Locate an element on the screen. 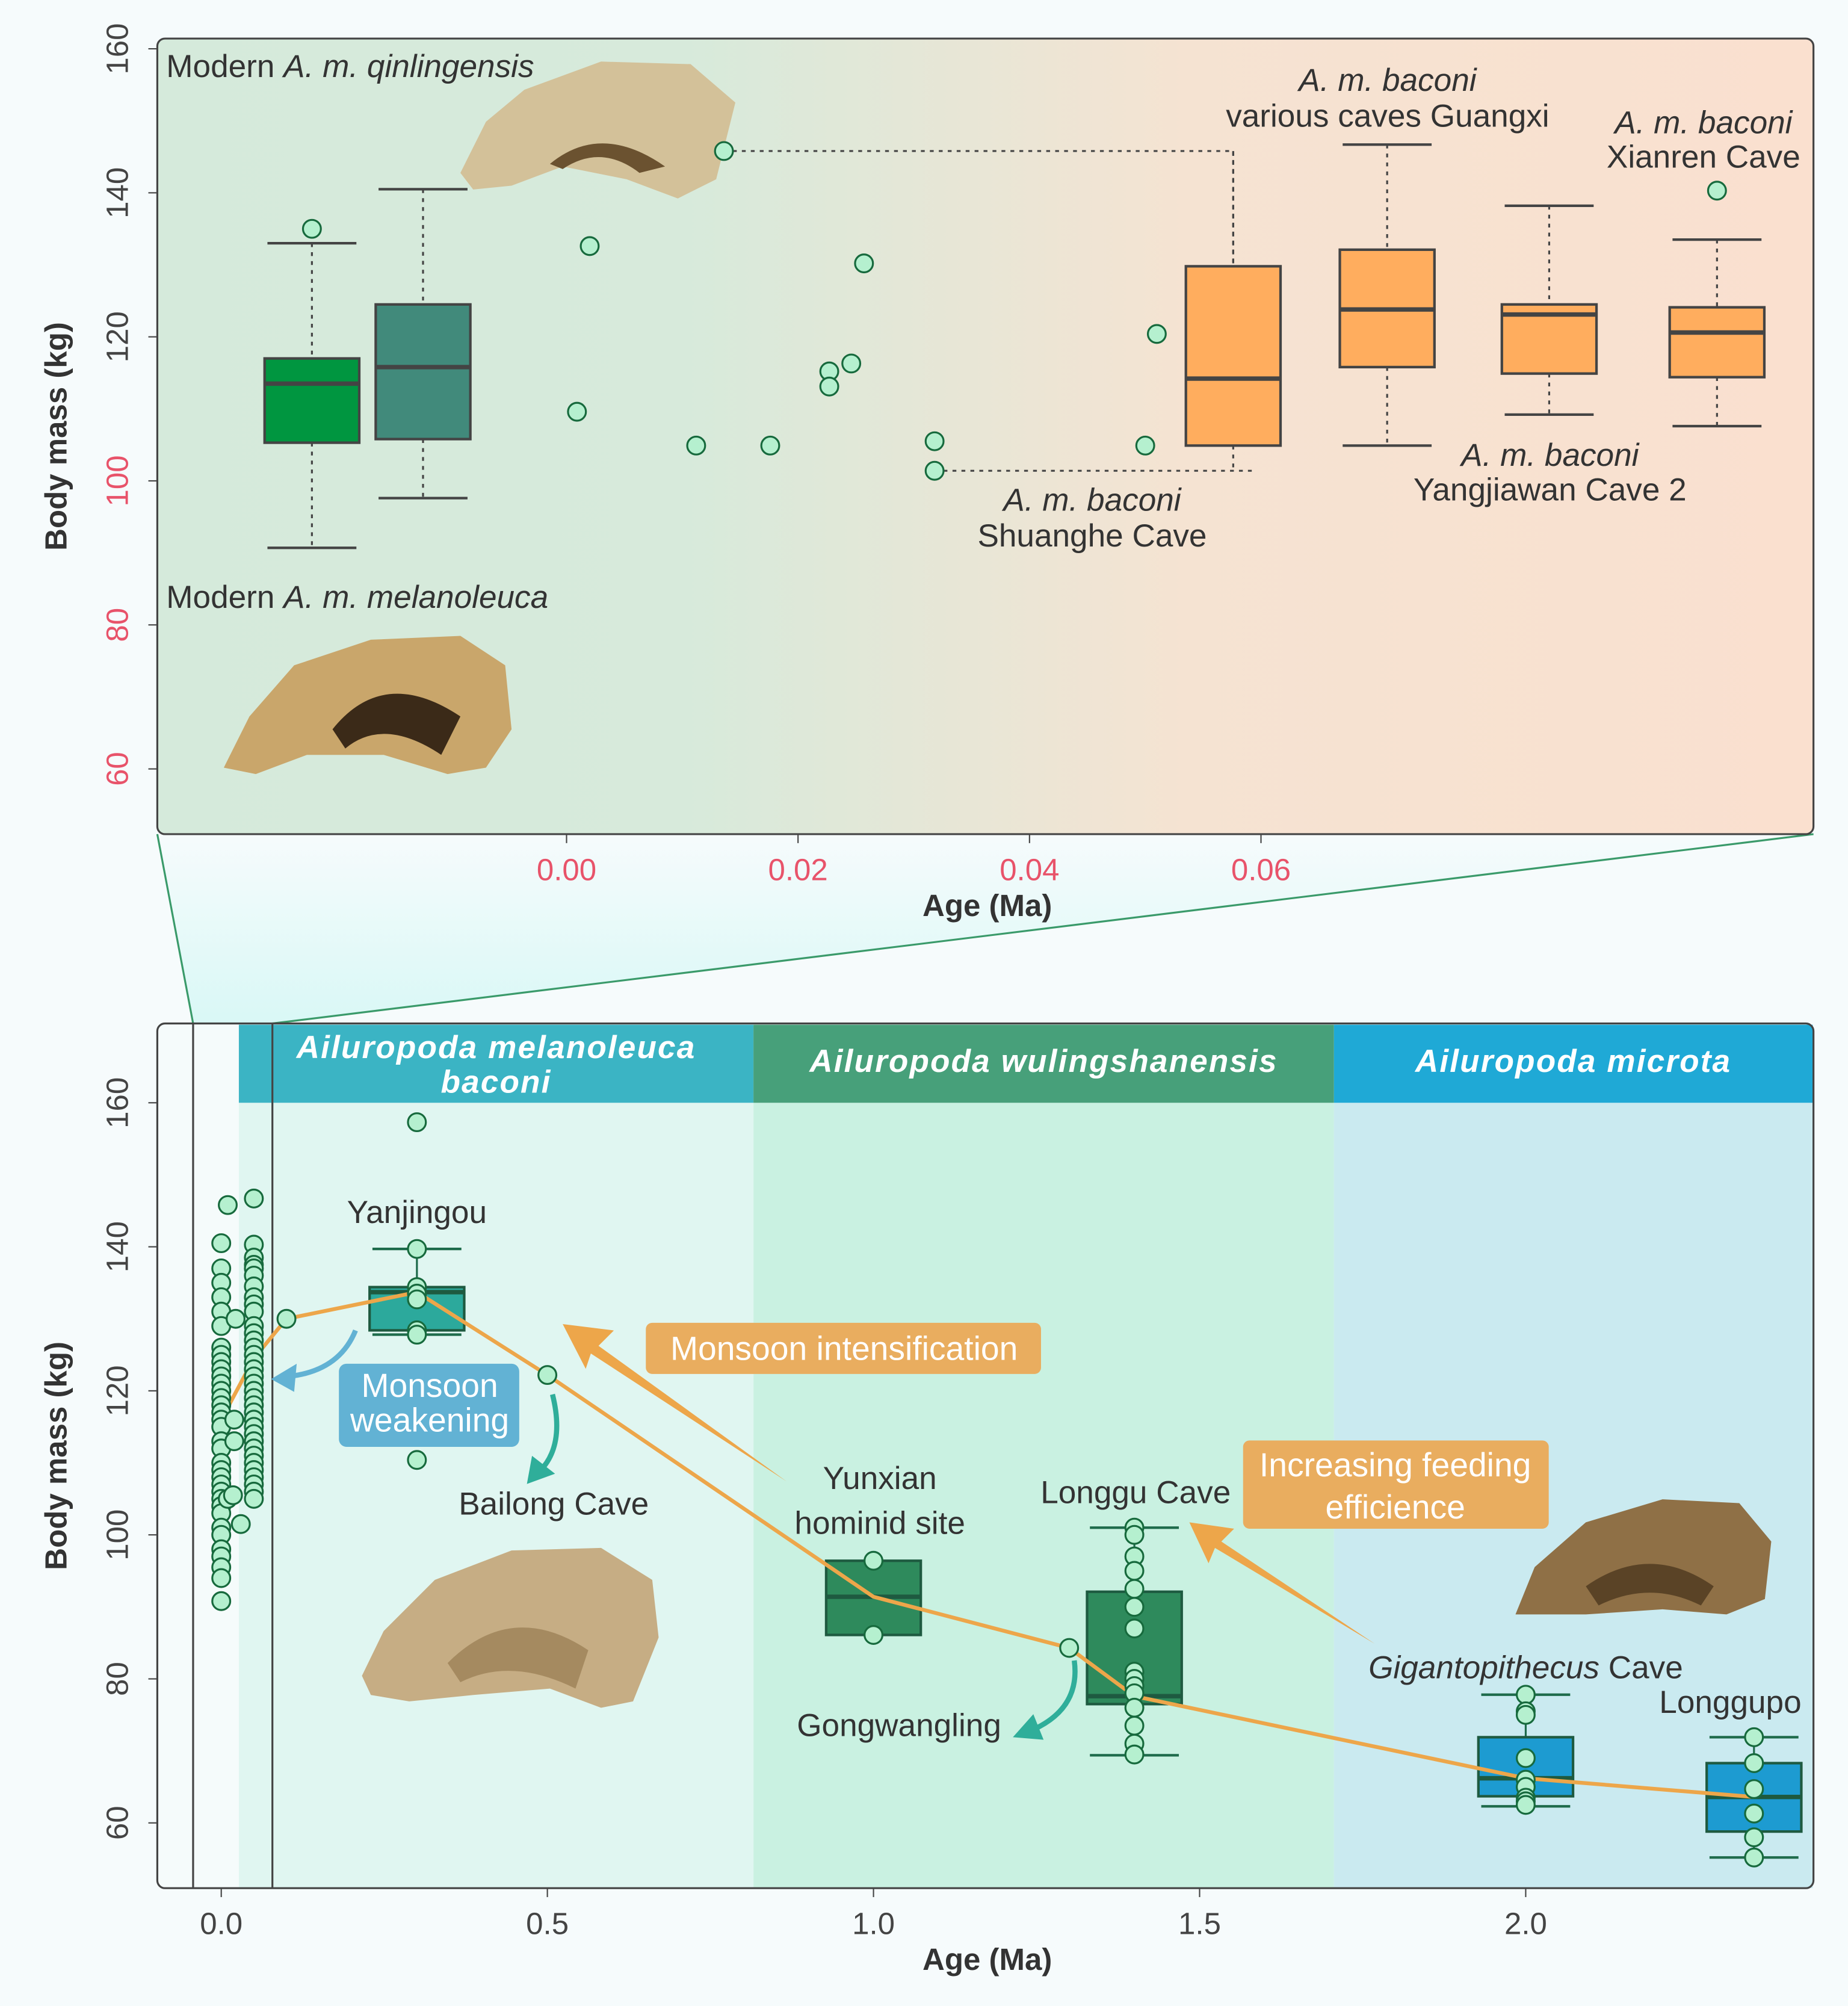 This screenshot has width=1848, height=2006. label-xianren-site: Xianren Cave is located at coordinates (1704, 157).